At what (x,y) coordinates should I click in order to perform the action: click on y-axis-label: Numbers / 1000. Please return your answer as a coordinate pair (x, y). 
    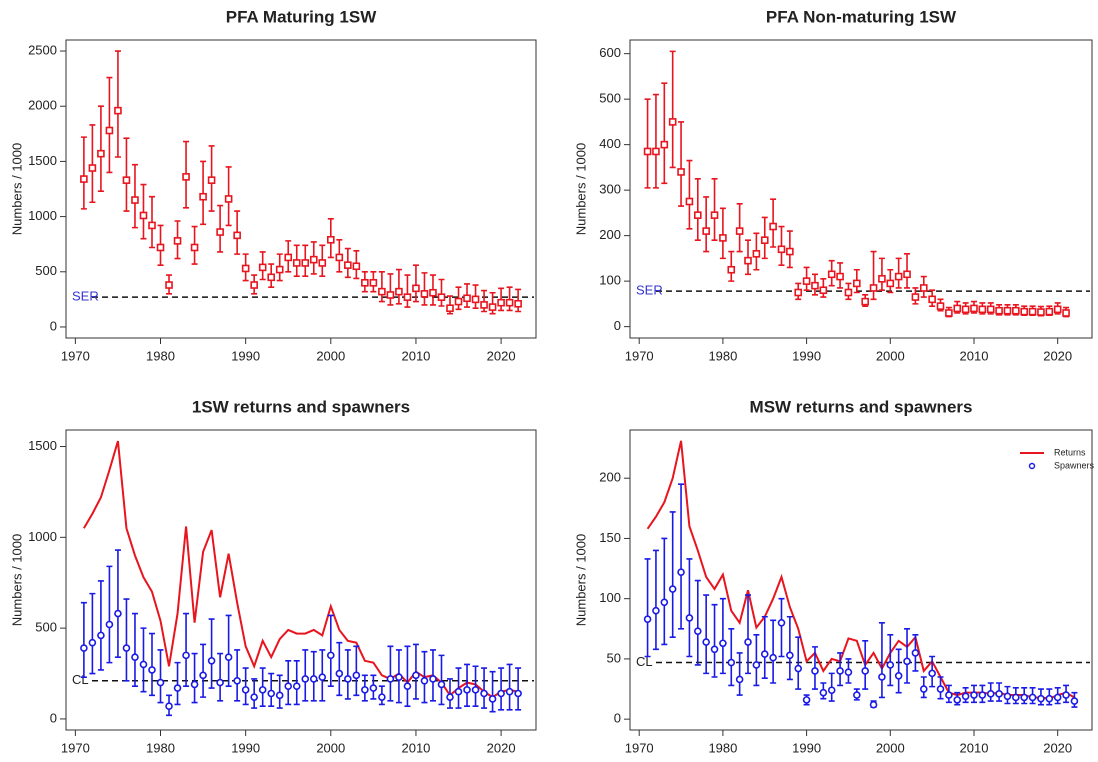
    Looking at the image, I should click on (16, 580).